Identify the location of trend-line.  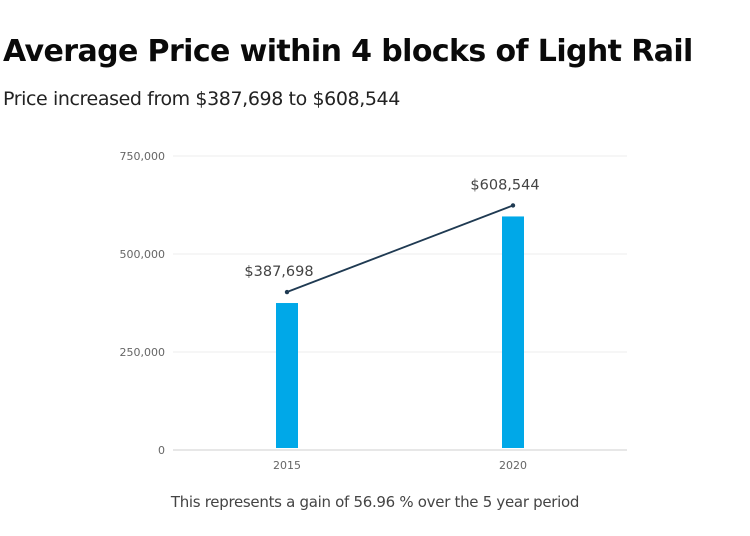
(400, 249).